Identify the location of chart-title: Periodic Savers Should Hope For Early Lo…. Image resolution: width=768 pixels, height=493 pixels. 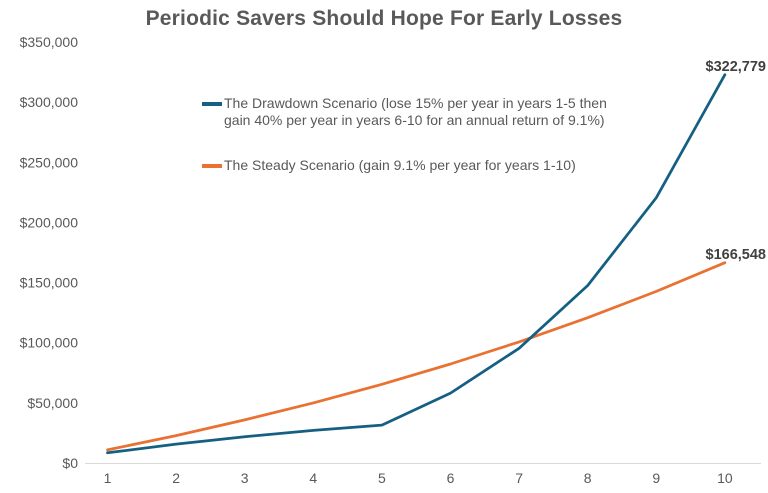
(384, 18).